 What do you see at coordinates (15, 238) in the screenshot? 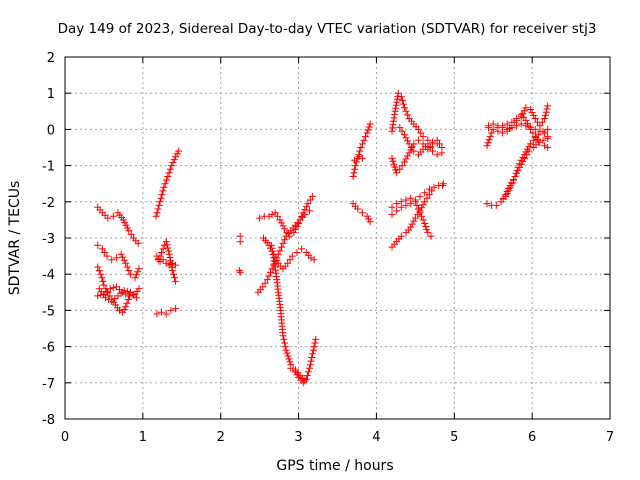
I see `y-axis-label: SDTVAR / TECUs` at bounding box center [15, 238].